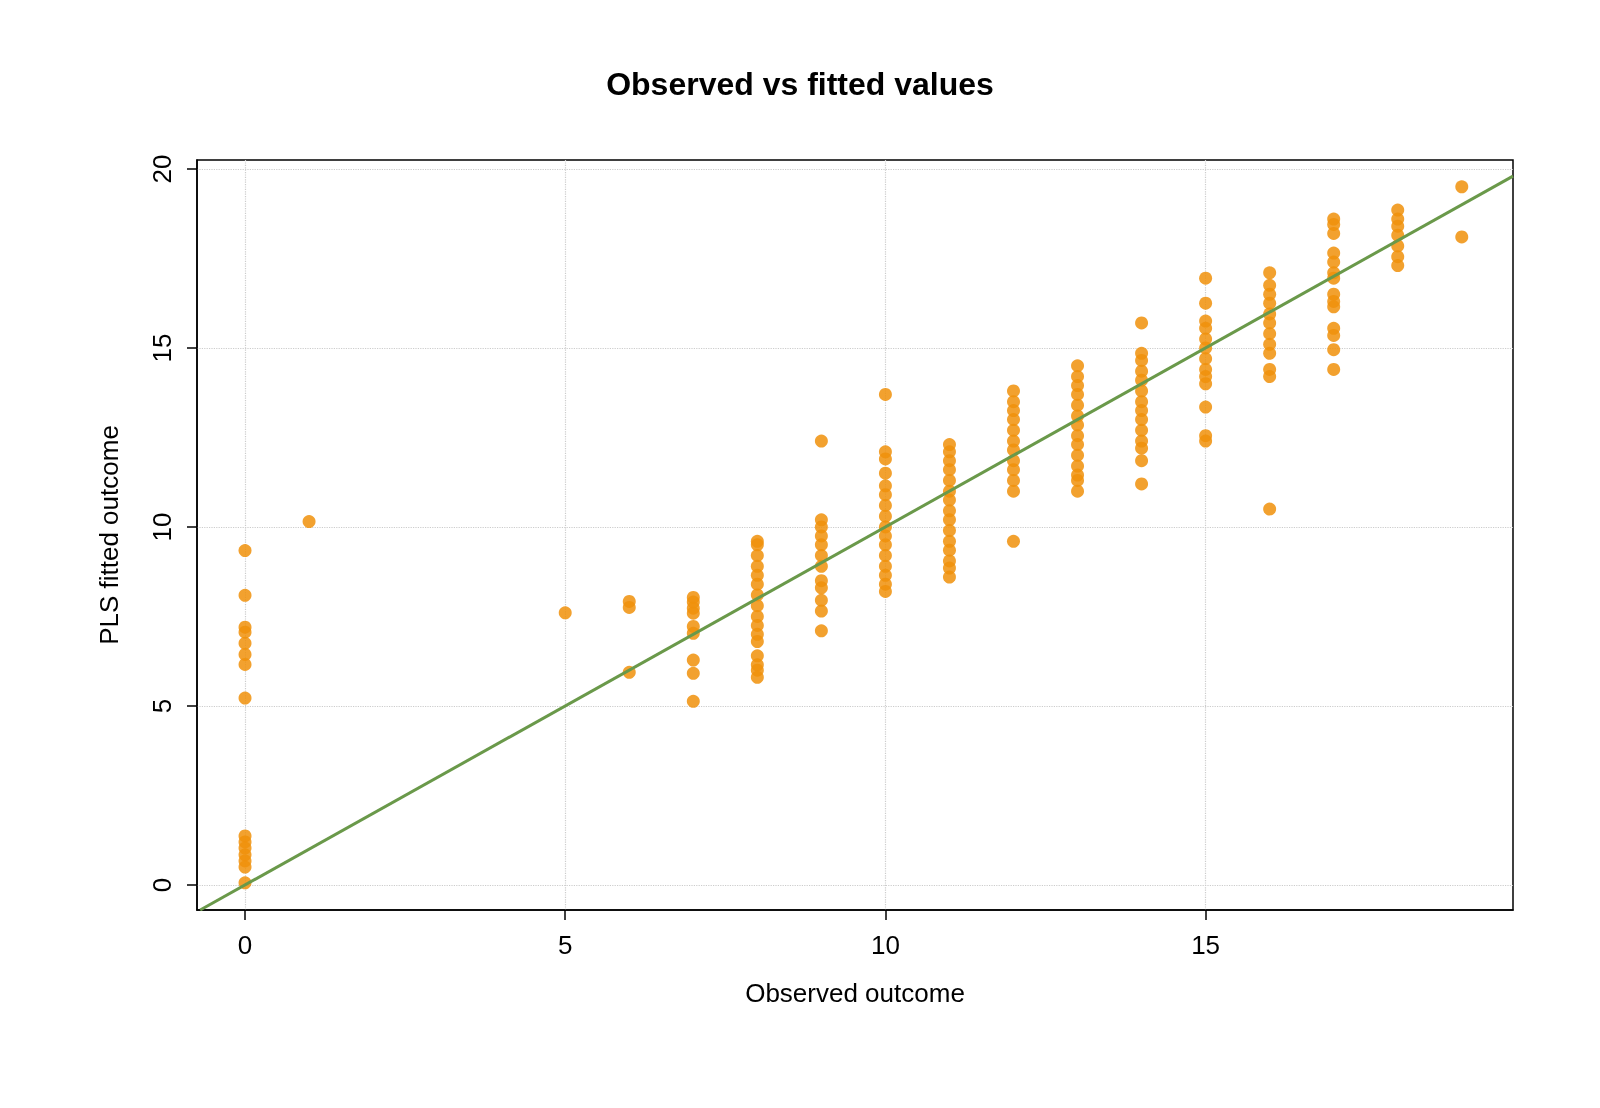 Image resolution: width=1600 pixels, height=1108 pixels. What do you see at coordinates (162, 885) in the screenshot?
I see `y-tick-label: 0` at bounding box center [162, 885].